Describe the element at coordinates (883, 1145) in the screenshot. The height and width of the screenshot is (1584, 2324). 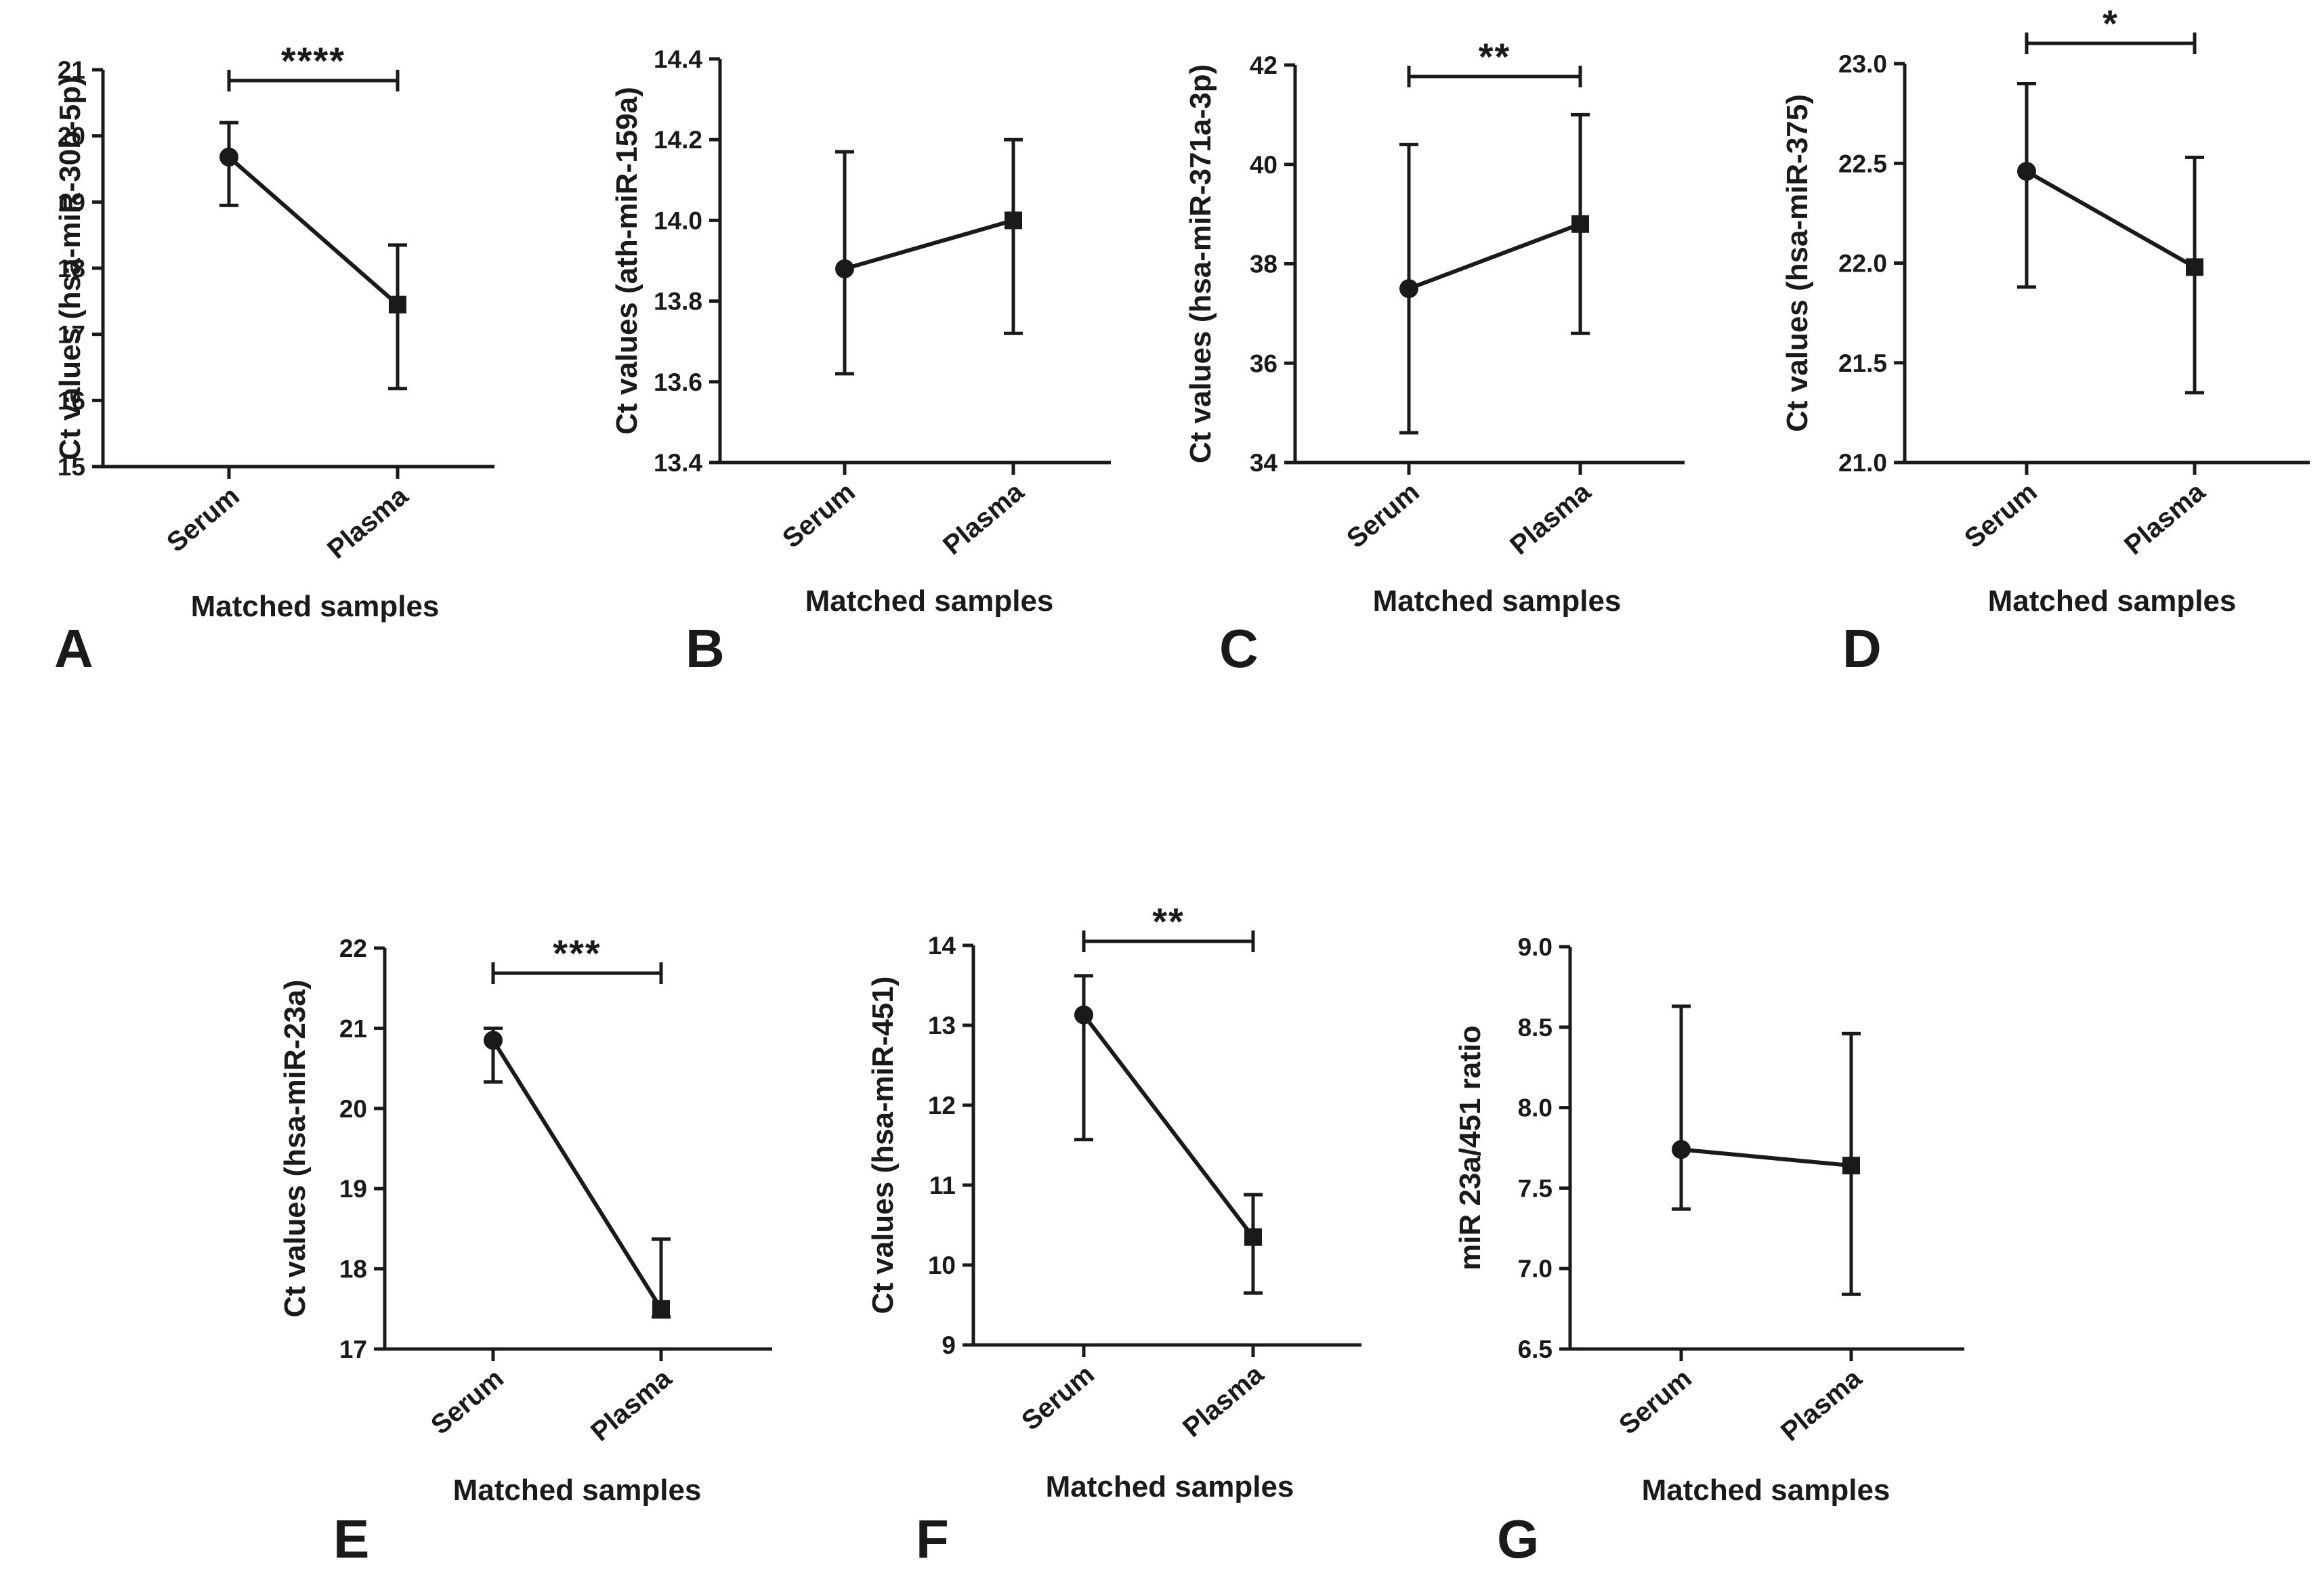
I see `panel-f-y-axis-title: Ct values (hsa-miR-451)` at that location.